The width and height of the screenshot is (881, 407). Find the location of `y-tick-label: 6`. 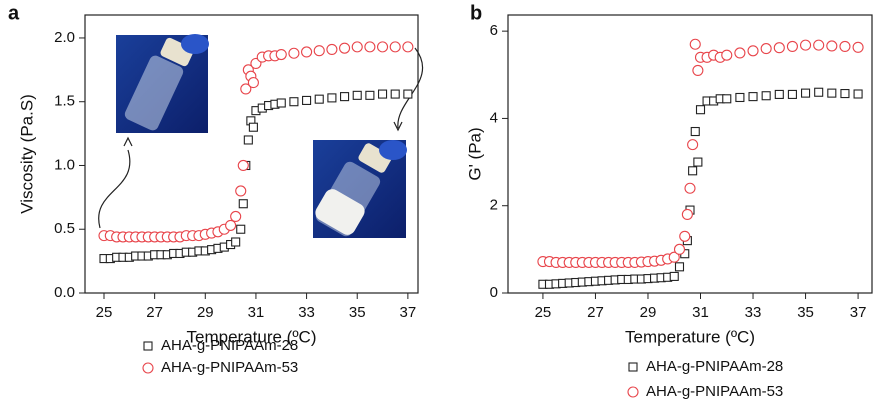

y-tick-label: 6 is located at coordinates (494, 30).